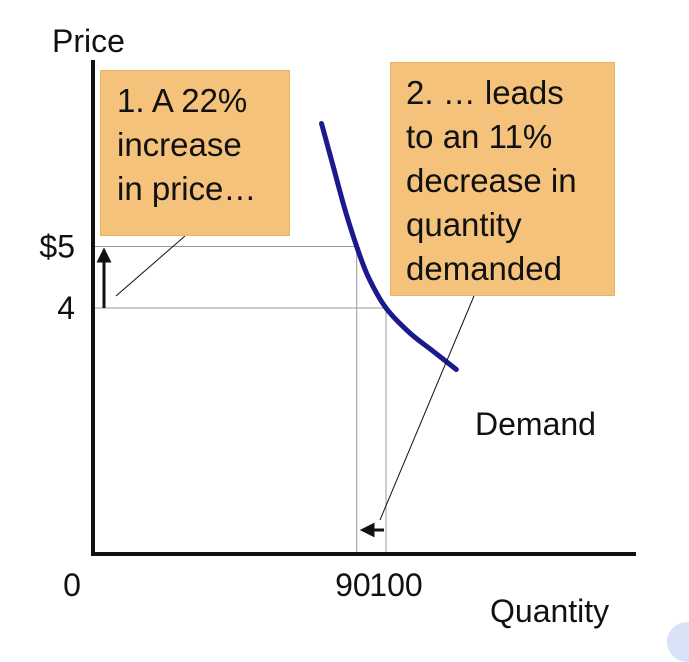 The height and width of the screenshot is (662, 689). I want to click on x-axis-title: Quantity, so click(549, 611).